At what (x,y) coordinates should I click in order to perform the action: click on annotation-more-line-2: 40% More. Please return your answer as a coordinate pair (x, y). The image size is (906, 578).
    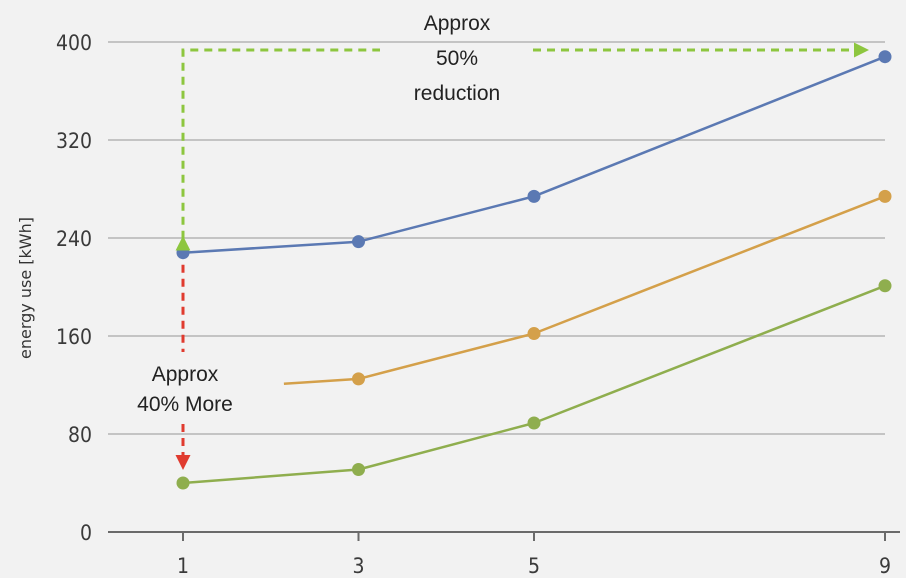
    Looking at the image, I should click on (185, 404).